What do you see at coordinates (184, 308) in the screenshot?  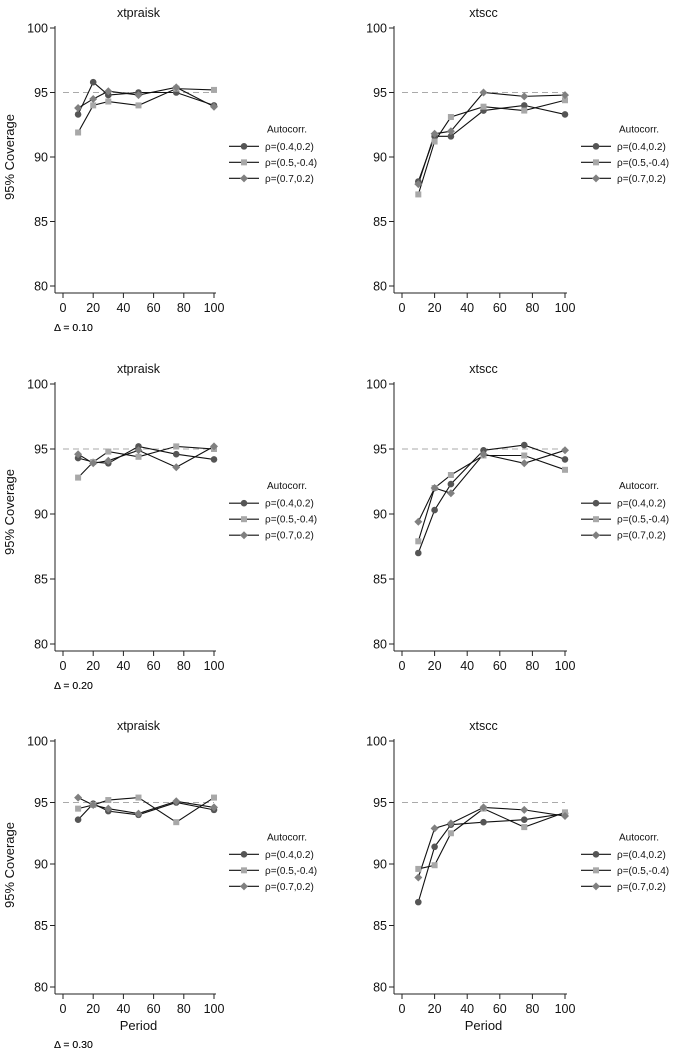 I see `x-tick-label: 80` at bounding box center [184, 308].